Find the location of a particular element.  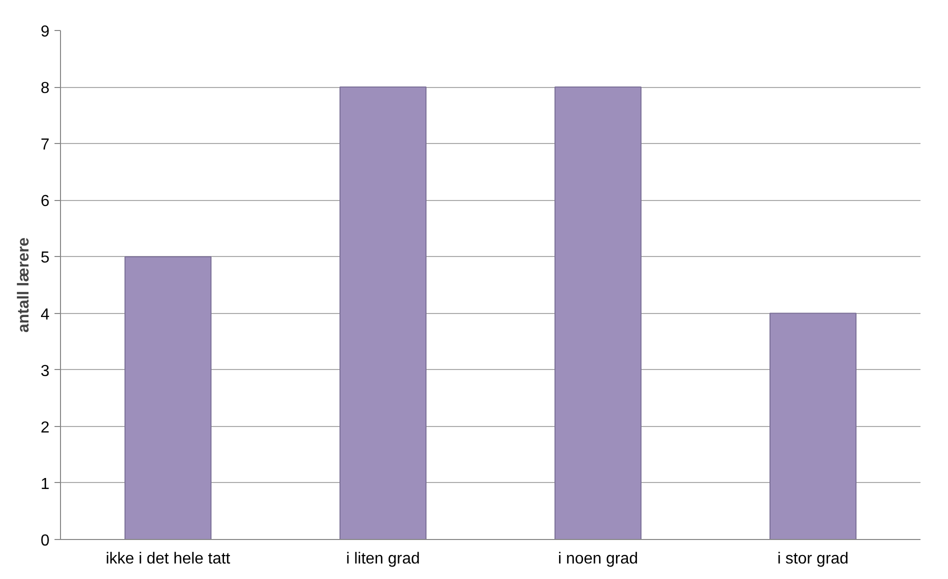

y-axis-title: antall lærere is located at coordinates (24, 285).